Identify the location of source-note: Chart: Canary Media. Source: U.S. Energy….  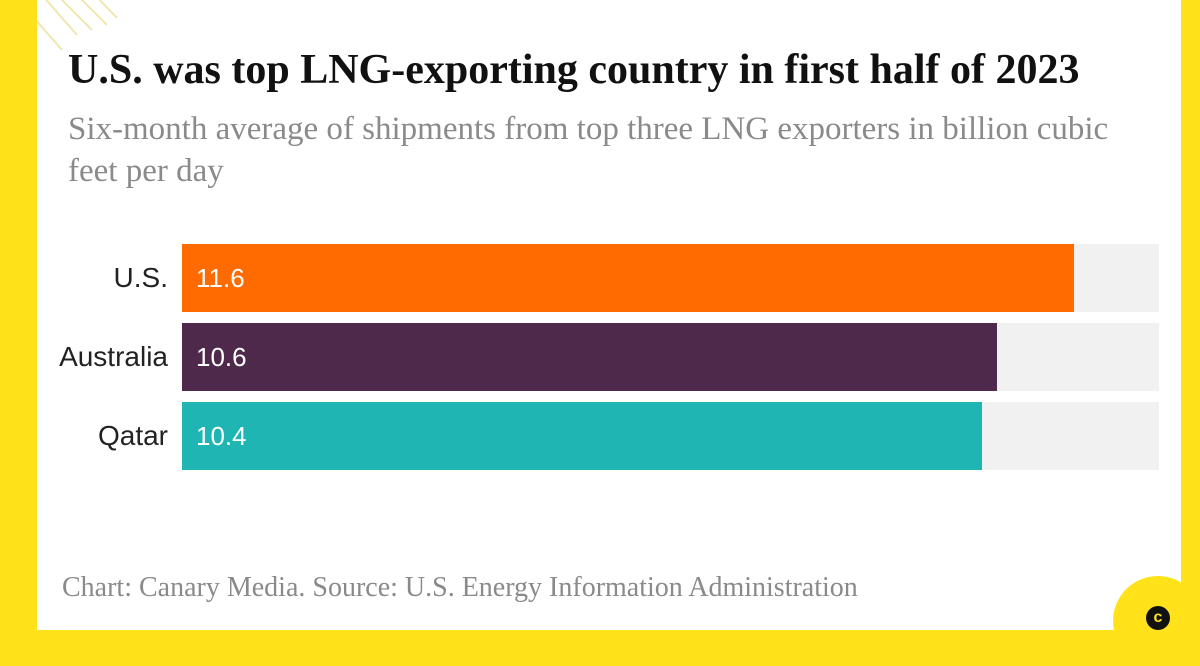
(460, 587).